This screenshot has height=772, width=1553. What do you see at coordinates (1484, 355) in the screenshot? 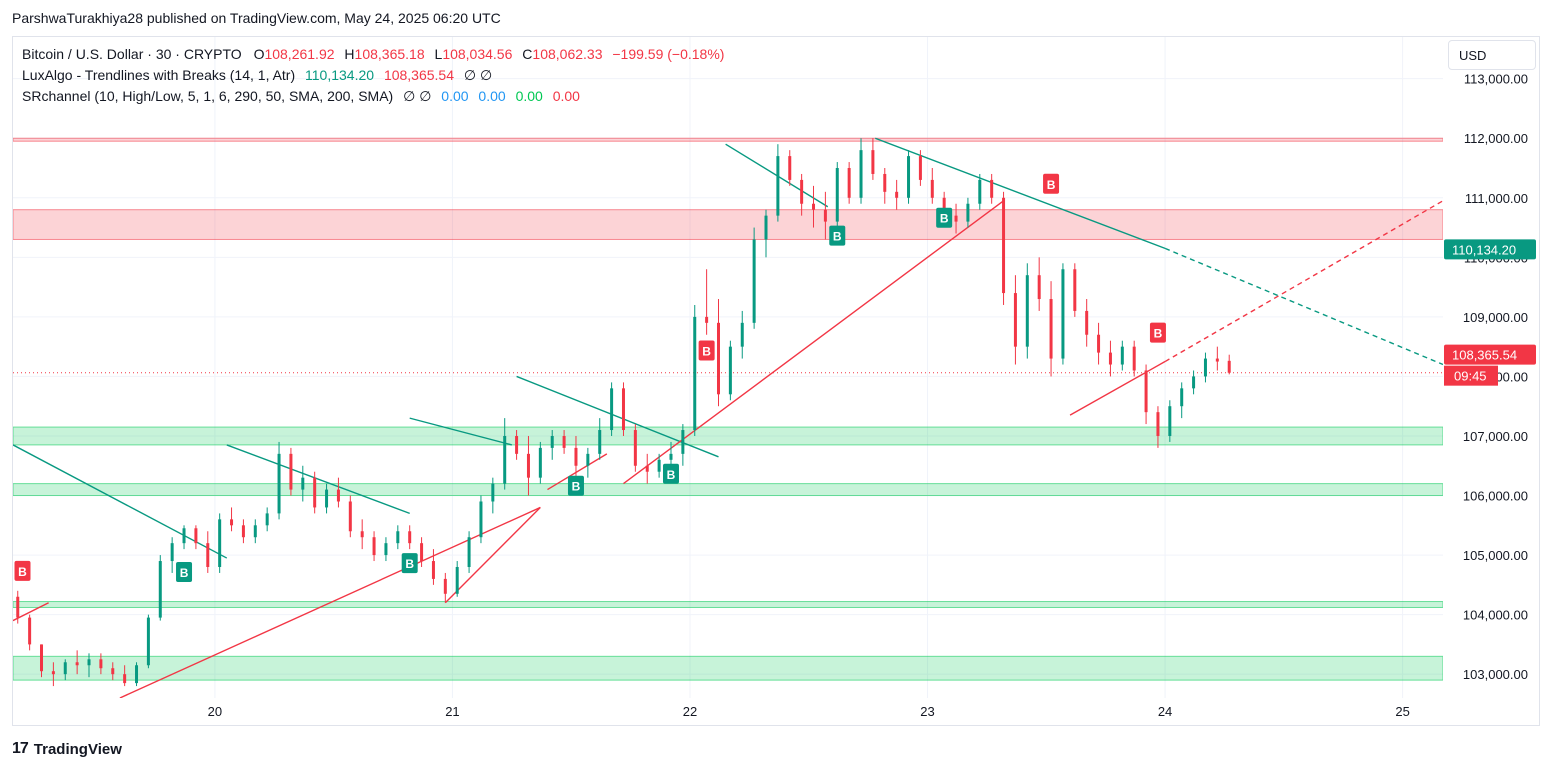
I see `price-label: 108,365.54` at bounding box center [1484, 355].